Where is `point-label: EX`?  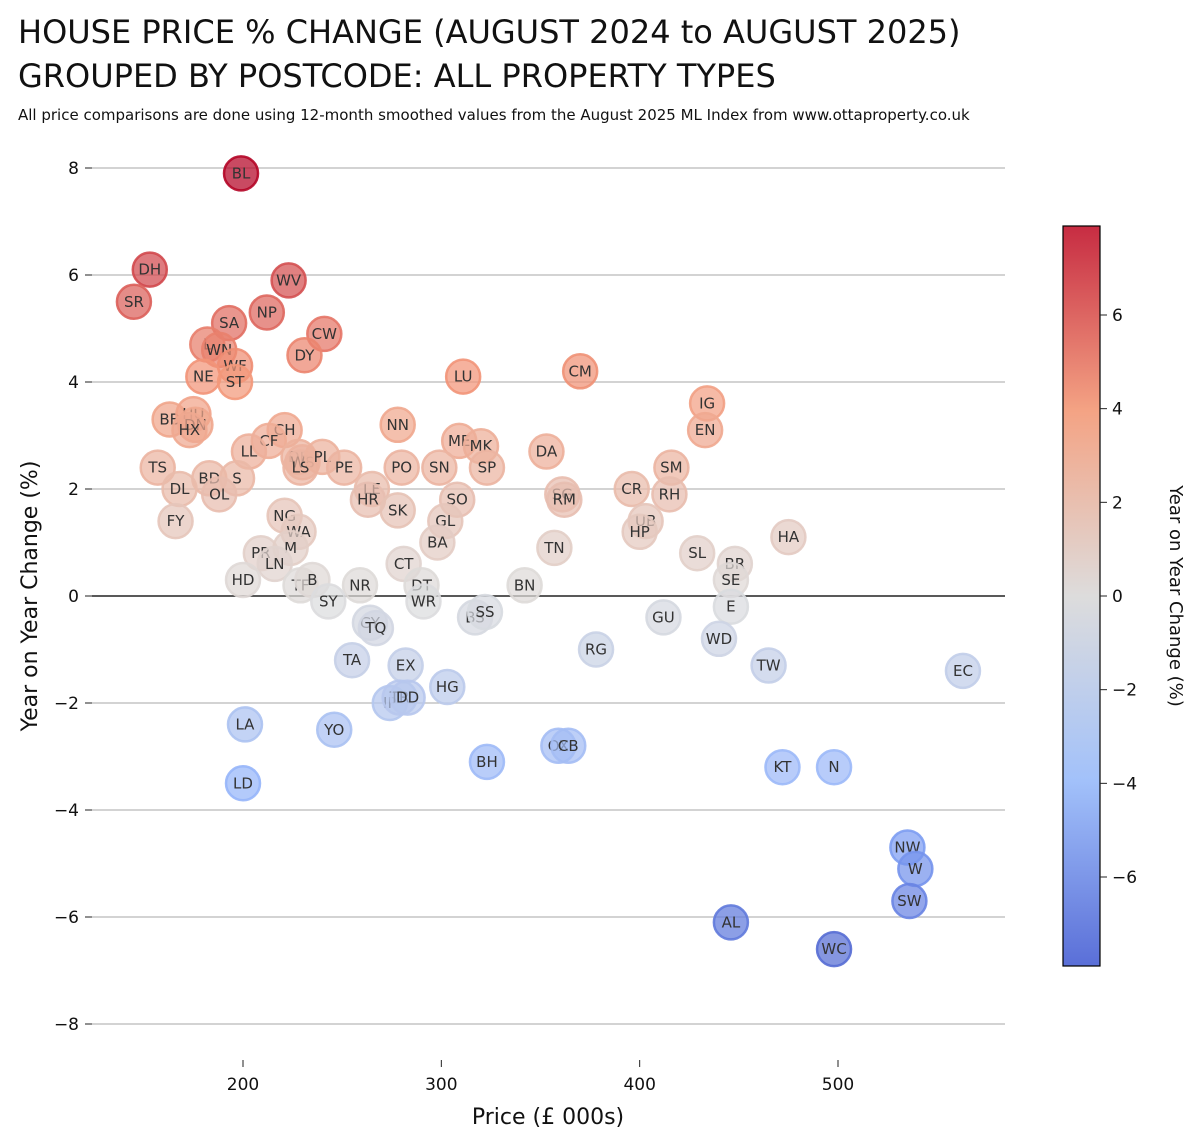
point-label: EX is located at coordinates (406, 666).